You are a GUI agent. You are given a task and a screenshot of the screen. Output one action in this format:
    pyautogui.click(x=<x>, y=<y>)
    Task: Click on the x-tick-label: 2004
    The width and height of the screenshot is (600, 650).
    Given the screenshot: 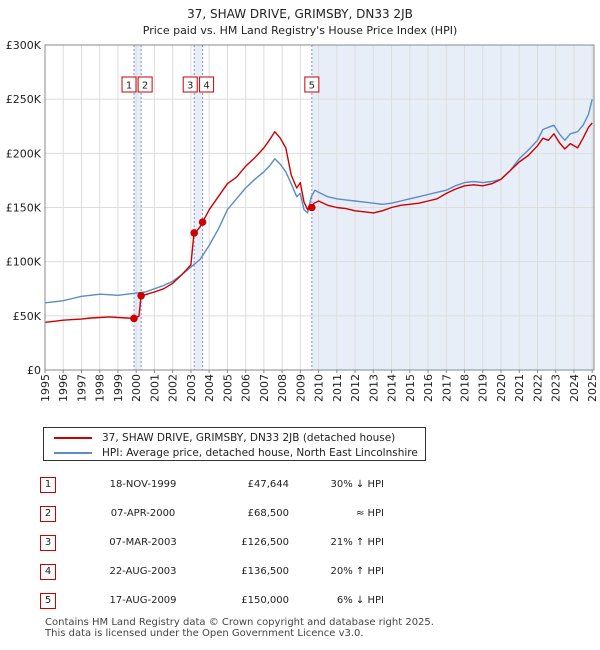 What is the action you would take?
    pyautogui.click(x=209, y=388)
    